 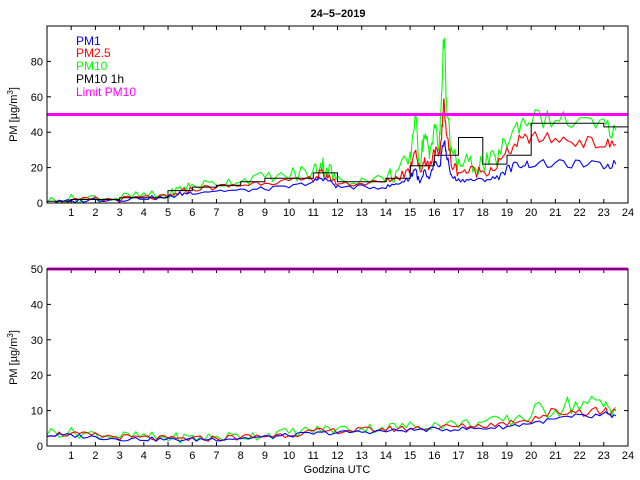 What do you see at coordinates (337, 470) in the screenshot?
I see `x-axis-label: Godzina UTC` at bounding box center [337, 470].